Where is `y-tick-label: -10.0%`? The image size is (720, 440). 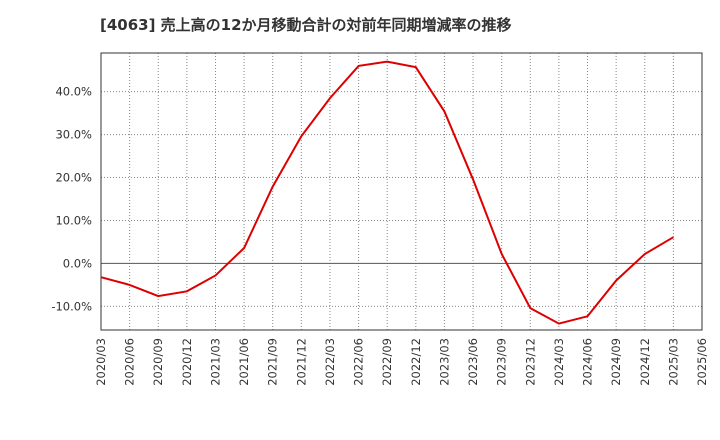 y-tick-label: -10.0% is located at coordinates (71, 306).